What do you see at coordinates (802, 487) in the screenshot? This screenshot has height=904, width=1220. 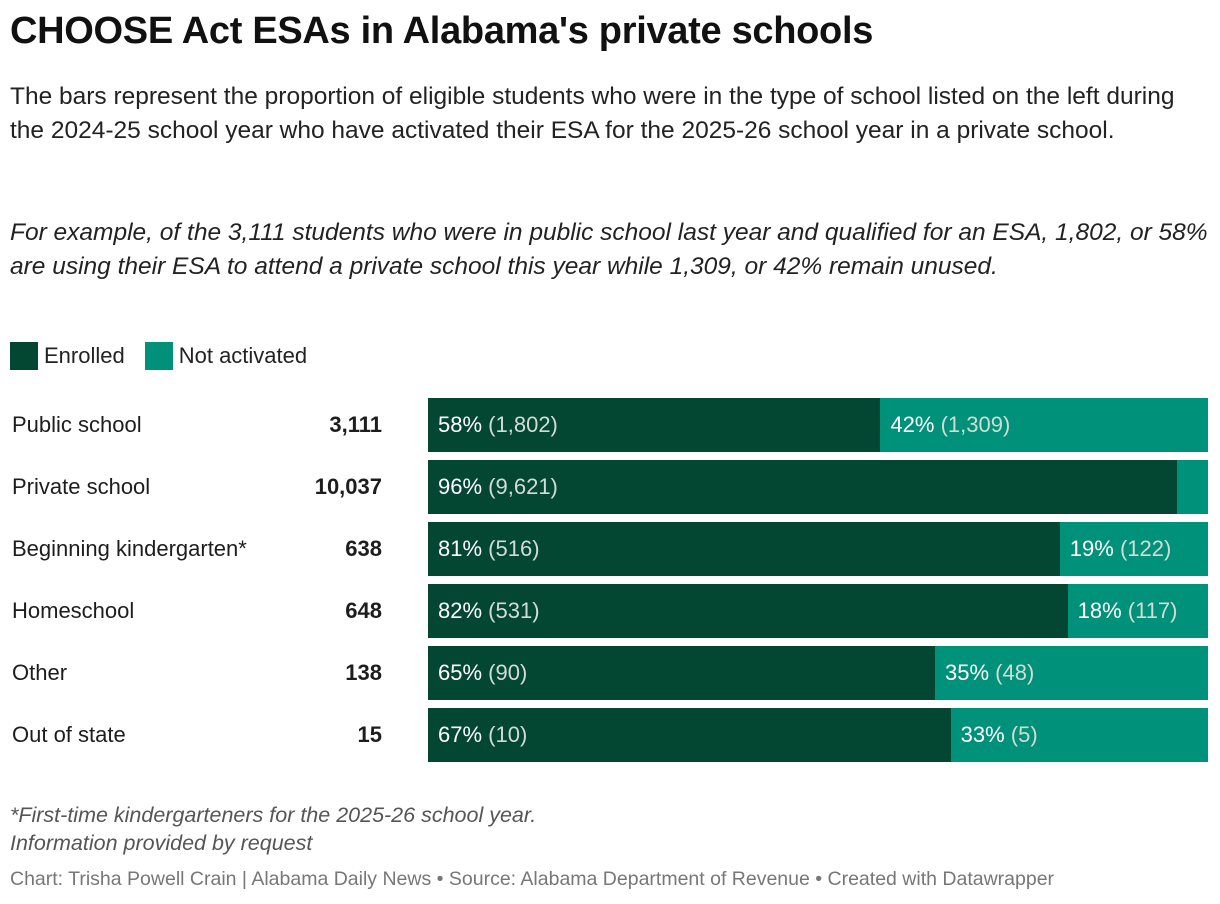 I see `bar-enrolled-private-school` at bounding box center [802, 487].